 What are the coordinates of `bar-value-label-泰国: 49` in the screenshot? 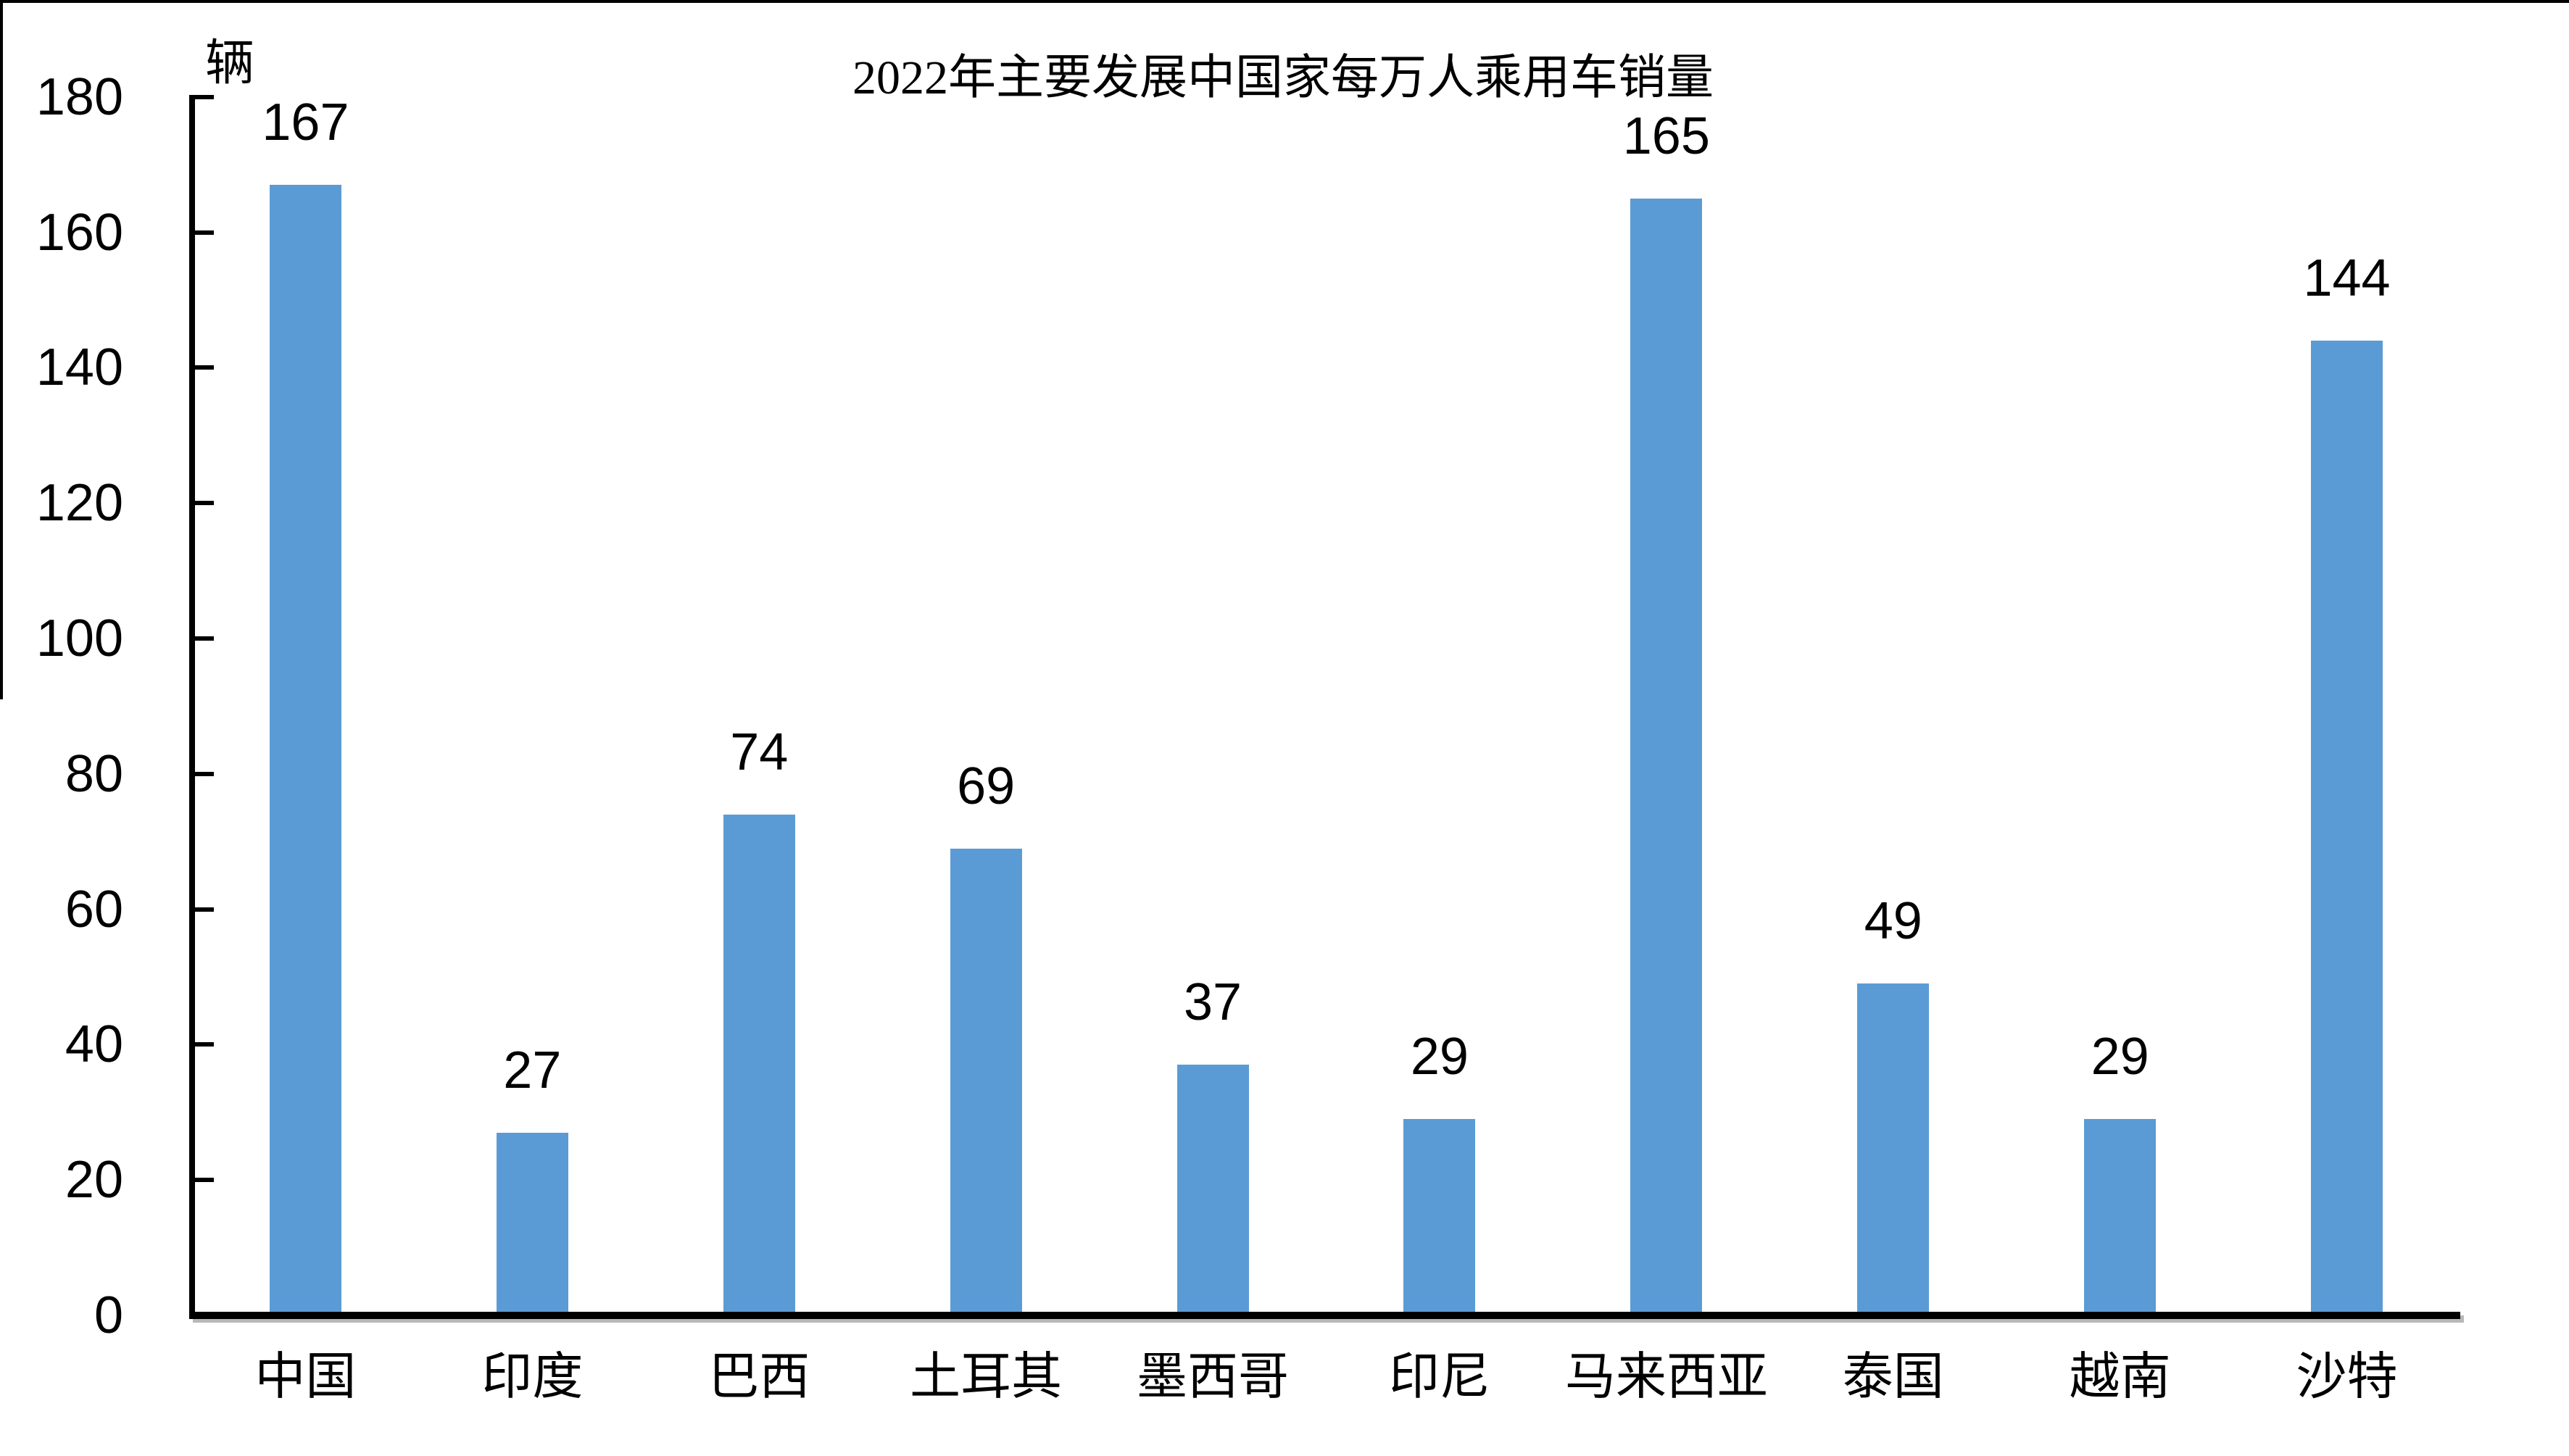 It's located at (1893, 921).